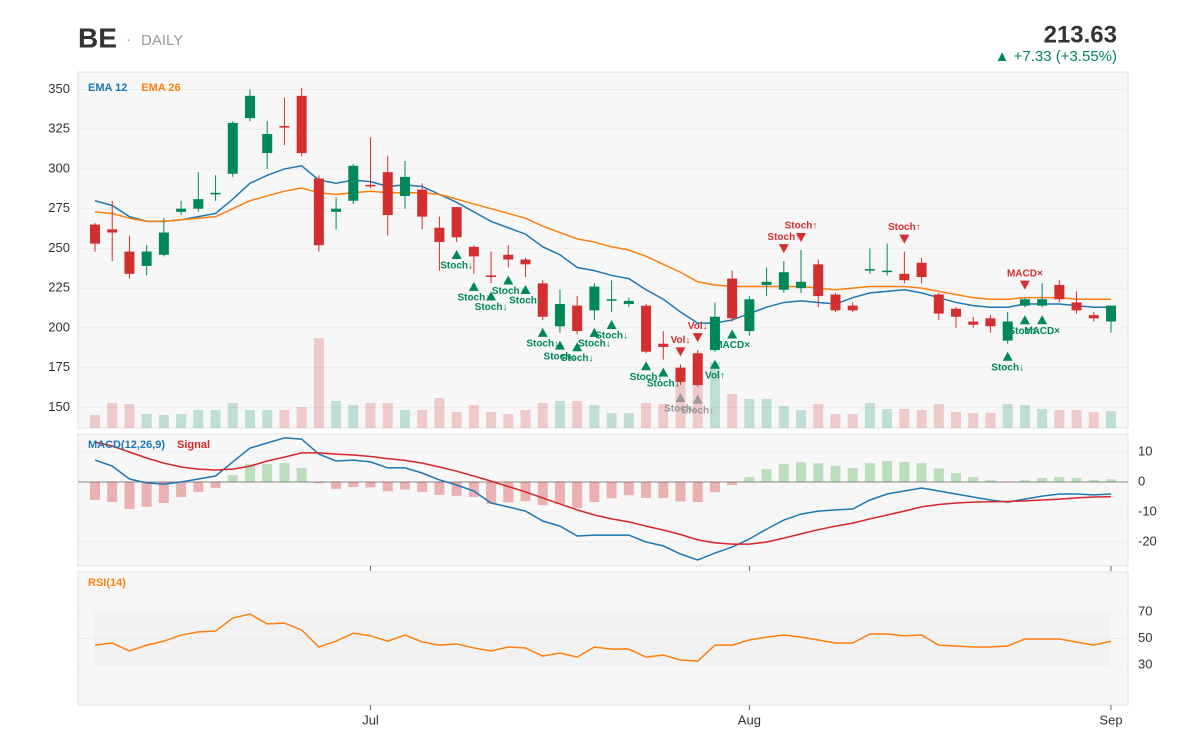  Describe the element at coordinates (1145, 664) in the screenshot. I see `y-tick-label: 30` at that location.